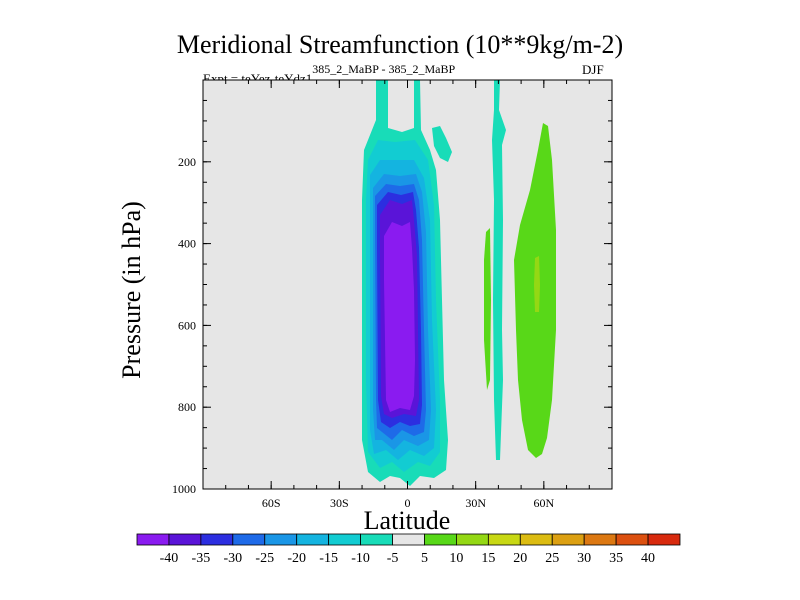  I want to click on x-axis-label: Latitude, so click(407, 520).